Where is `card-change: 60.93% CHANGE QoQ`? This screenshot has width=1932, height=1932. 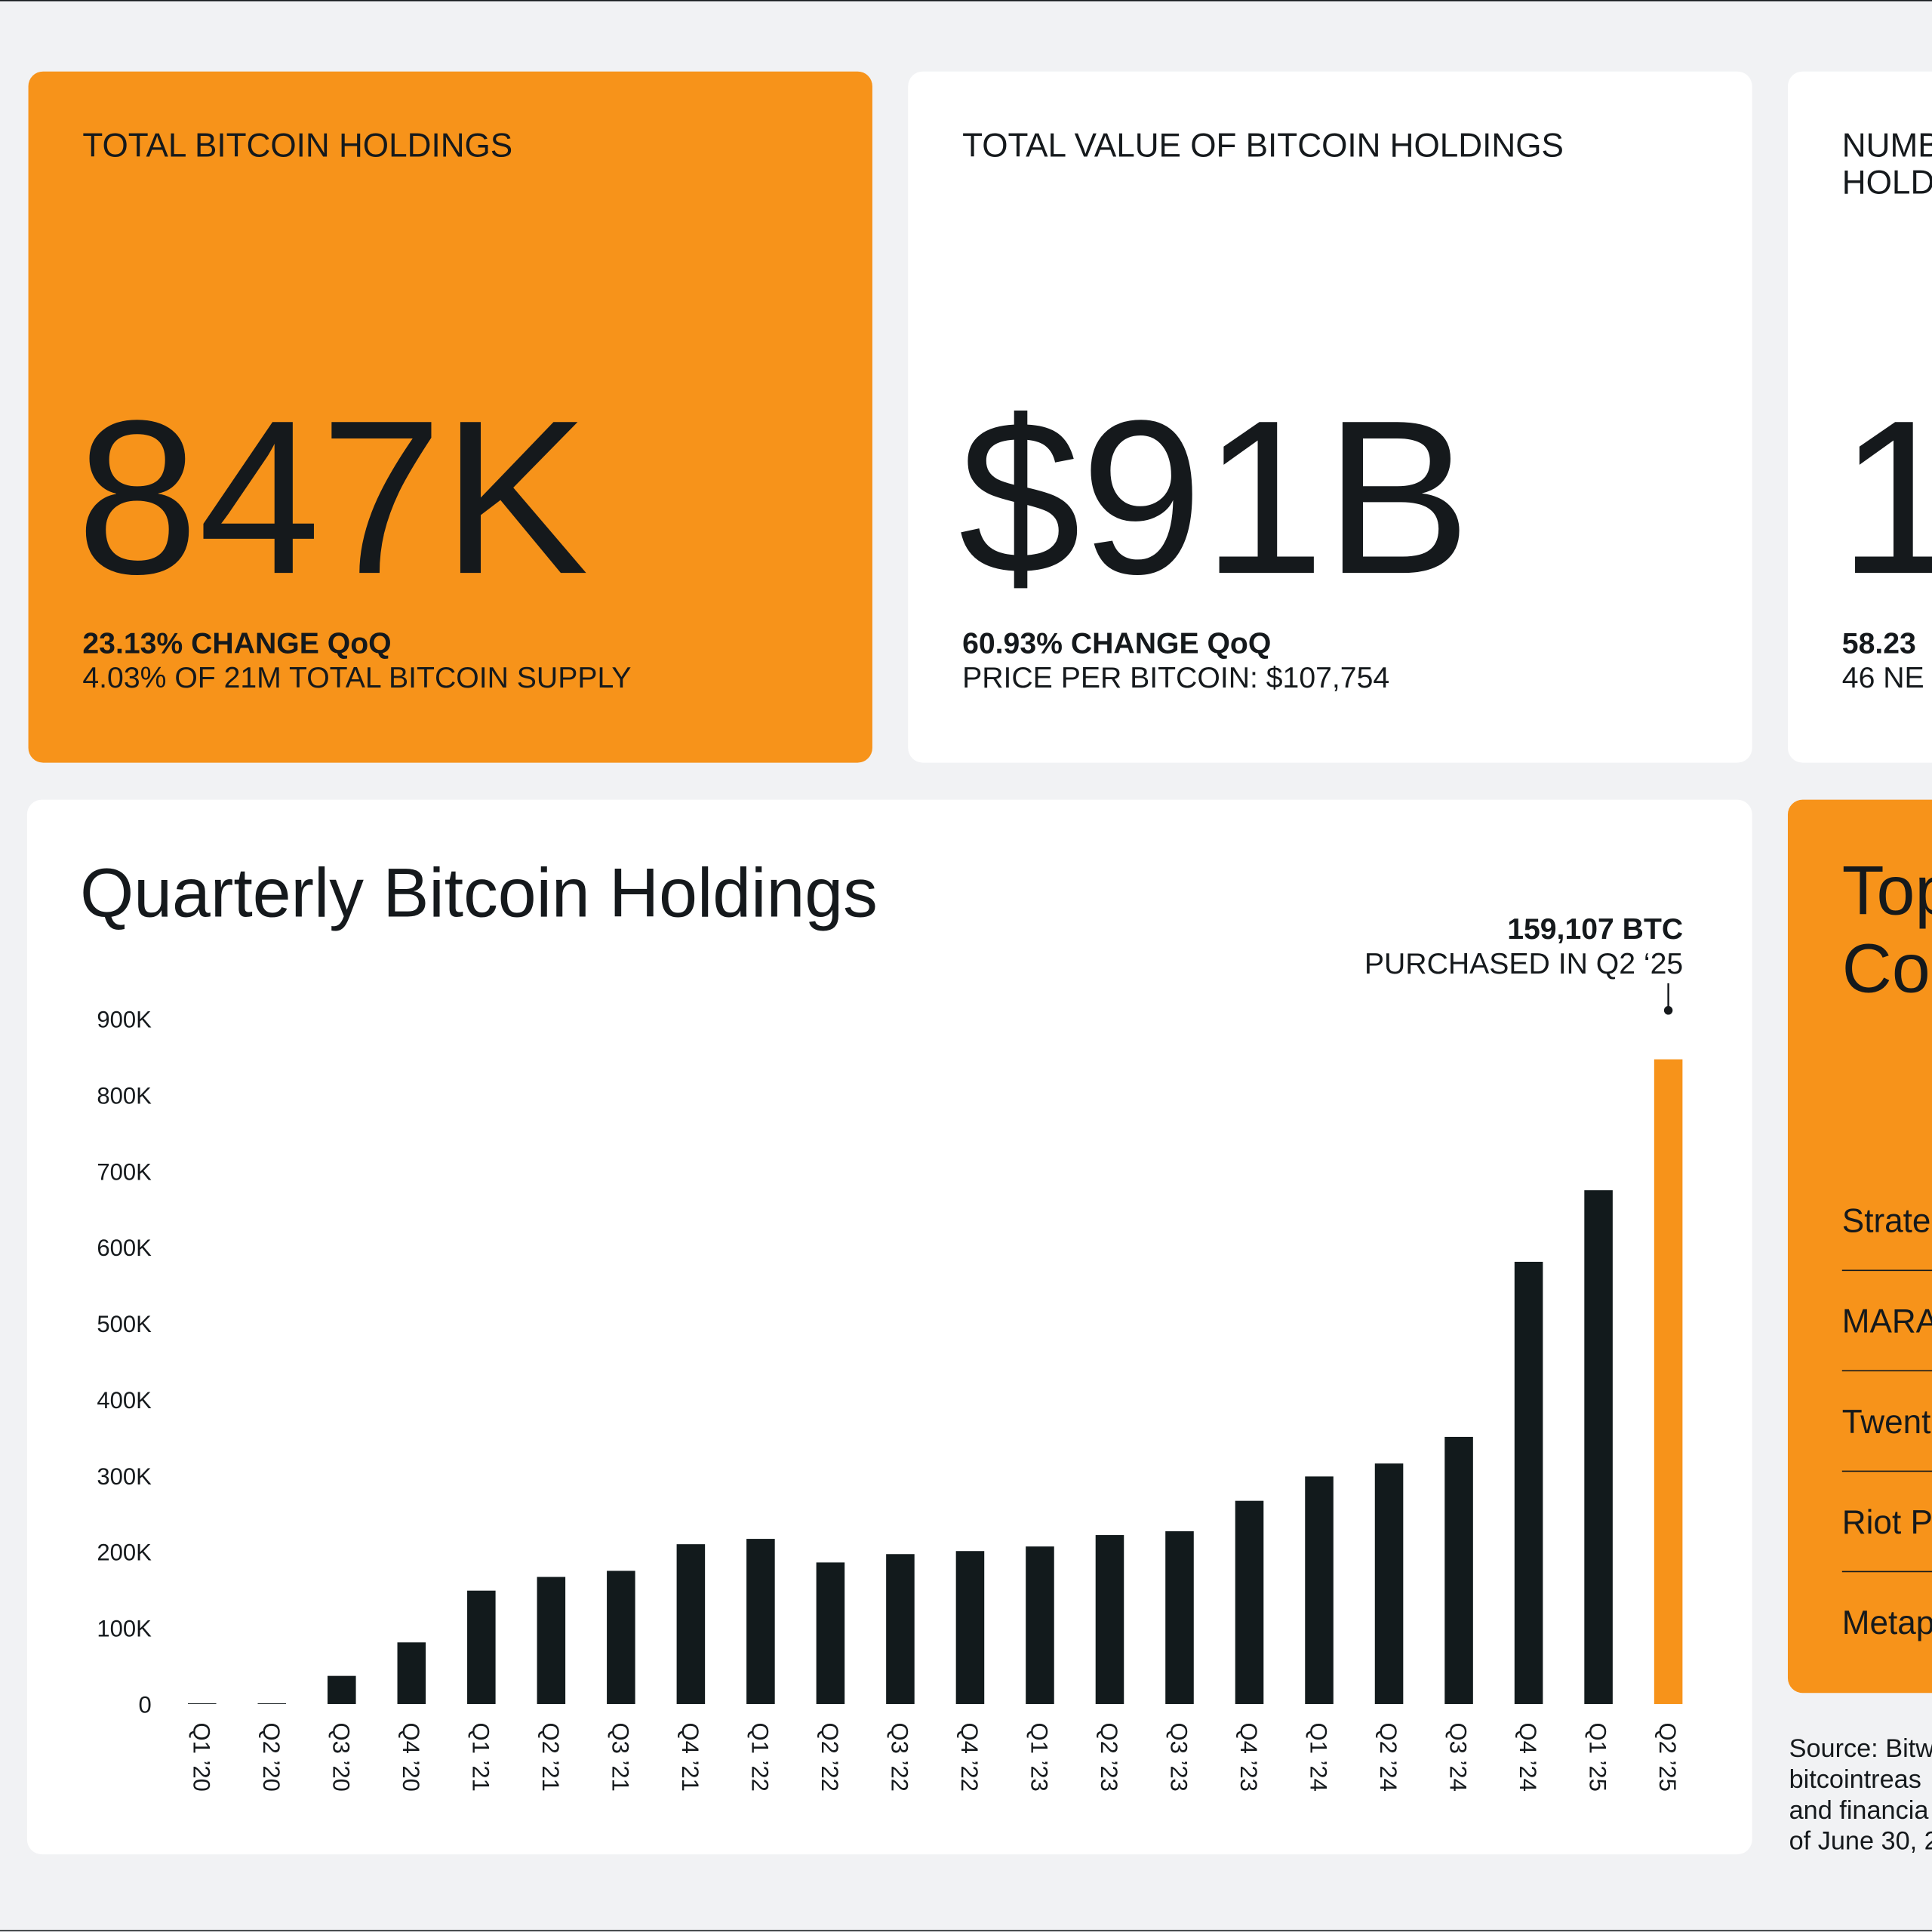
card-change: 60.93% CHANGE QoQ is located at coordinates (1116, 643).